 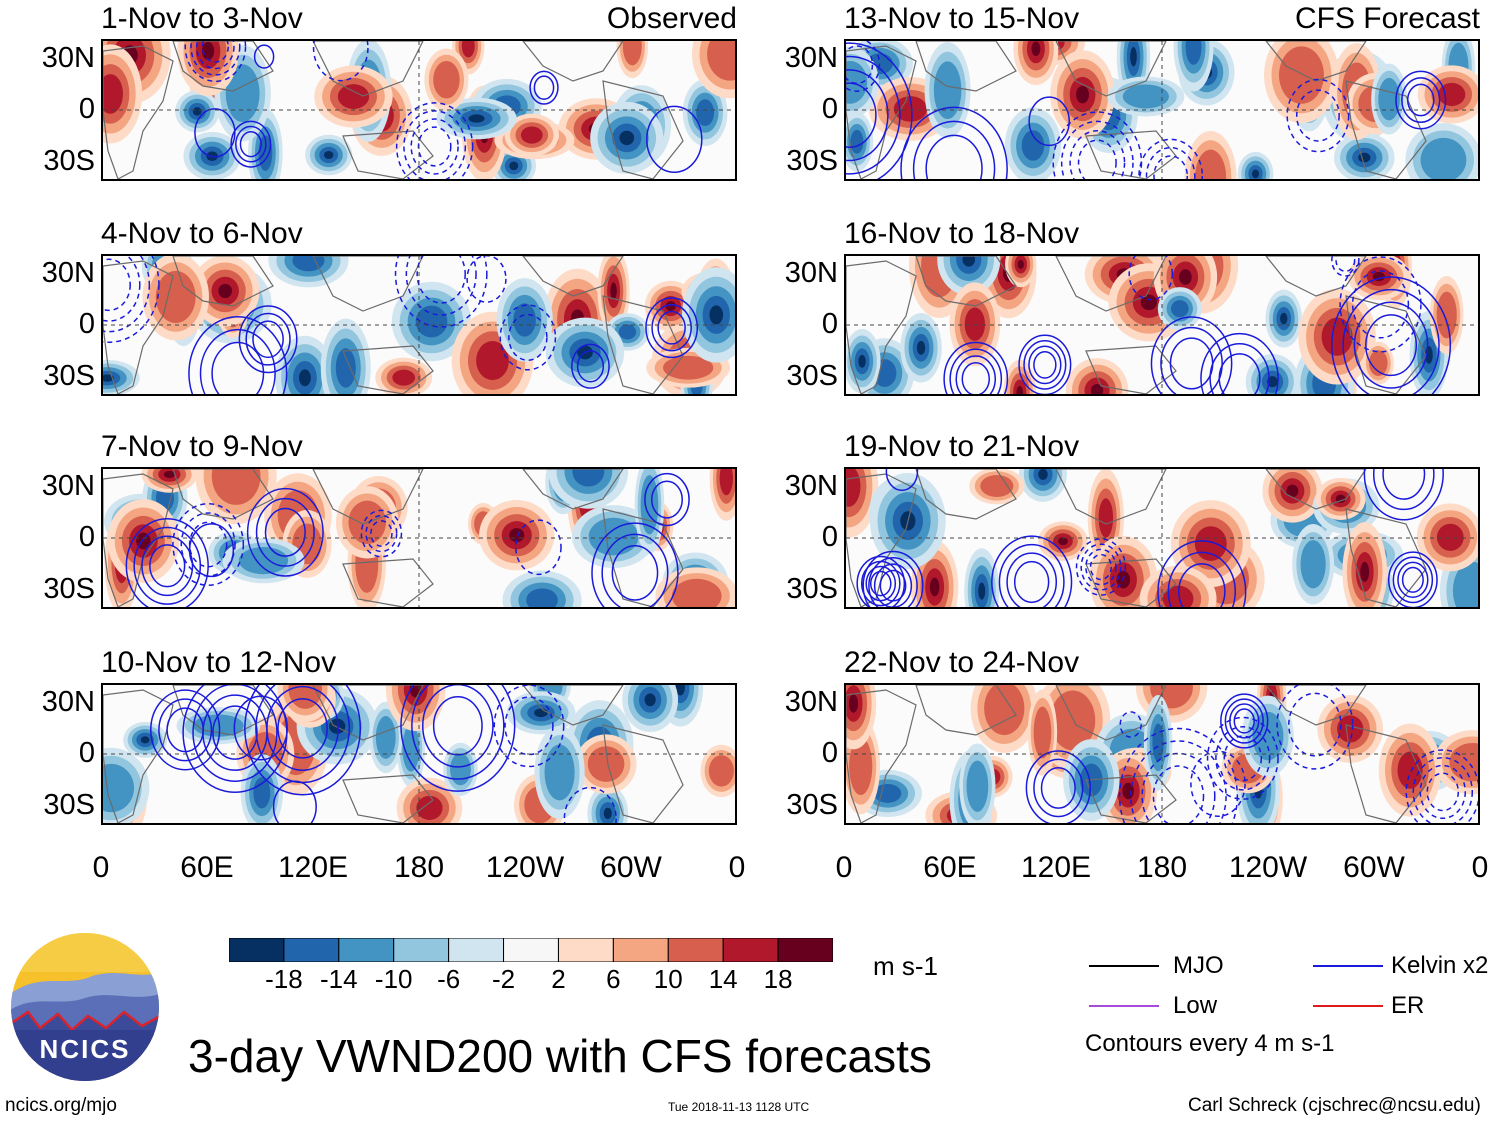 What do you see at coordinates (1348, 966) in the screenshot?
I see `legend-line-kelvin` at bounding box center [1348, 966].